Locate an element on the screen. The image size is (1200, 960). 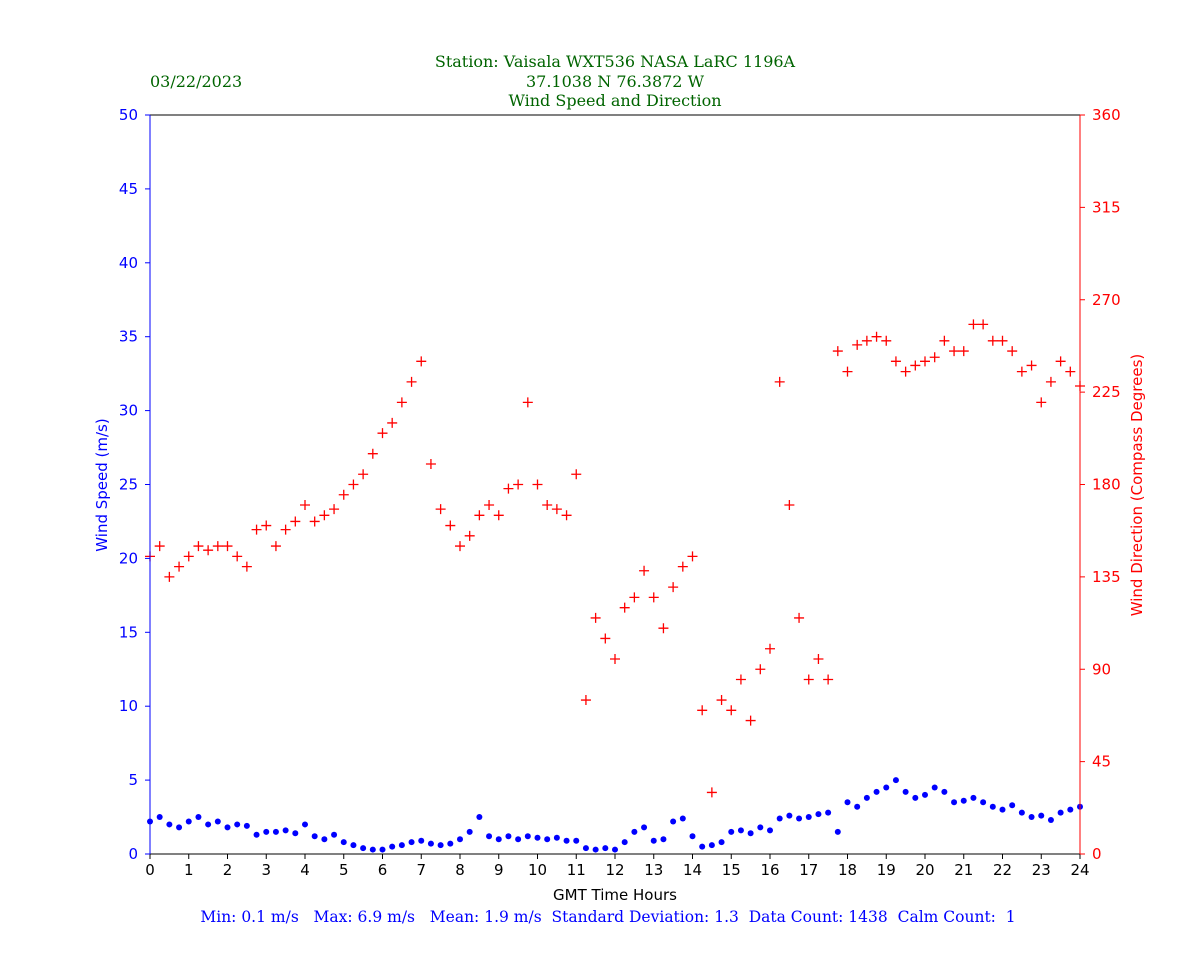
y2-tick-label: 225 is located at coordinates (1106, 392).